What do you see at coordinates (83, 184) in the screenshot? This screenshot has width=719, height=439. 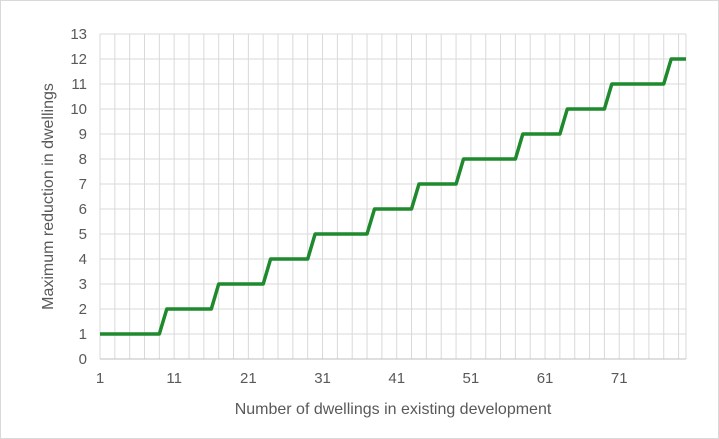 I see `y-tick-label: 7` at bounding box center [83, 184].